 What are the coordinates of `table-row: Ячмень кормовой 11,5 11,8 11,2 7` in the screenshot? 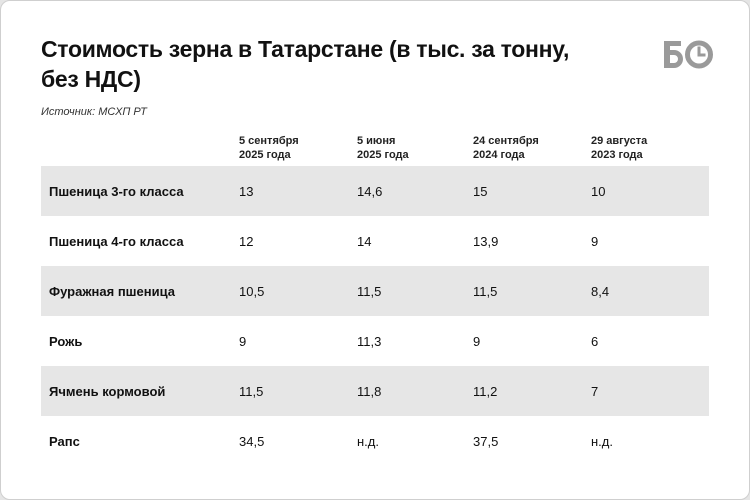 It's located at (375, 391).